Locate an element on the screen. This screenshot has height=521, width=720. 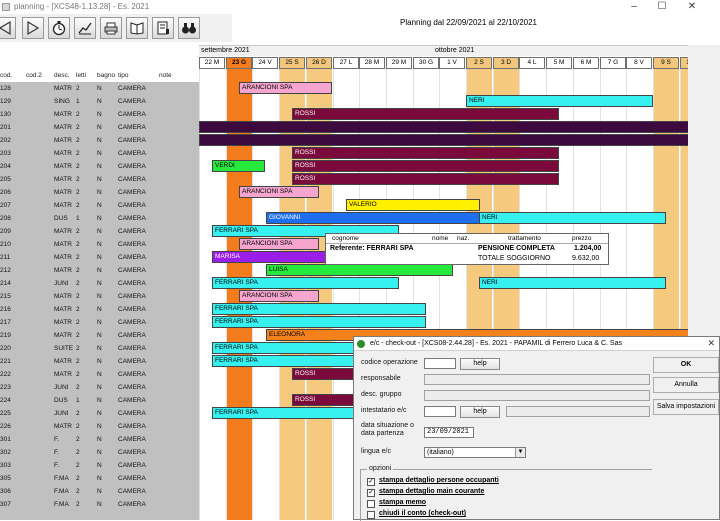
chart-button is located at coordinates (85, 28).